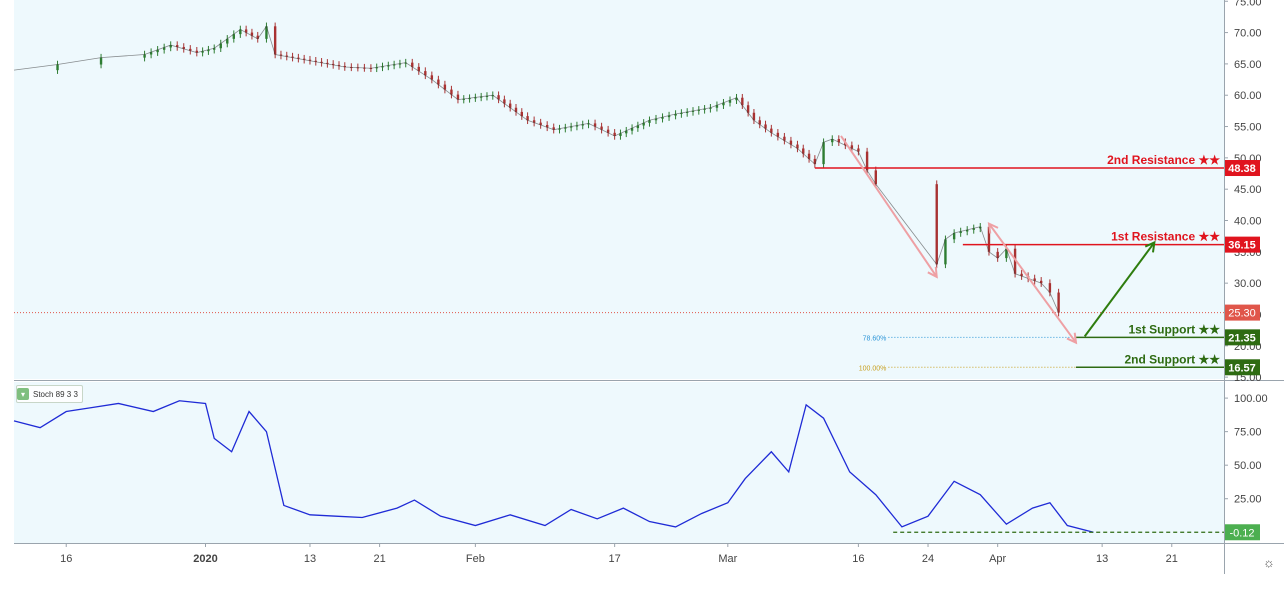 The height and width of the screenshot is (590, 1284). What do you see at coordinates (23, 394) in the screenshot?
I see `chevron-down-icon: ▾` at bounding box center [23, 394].